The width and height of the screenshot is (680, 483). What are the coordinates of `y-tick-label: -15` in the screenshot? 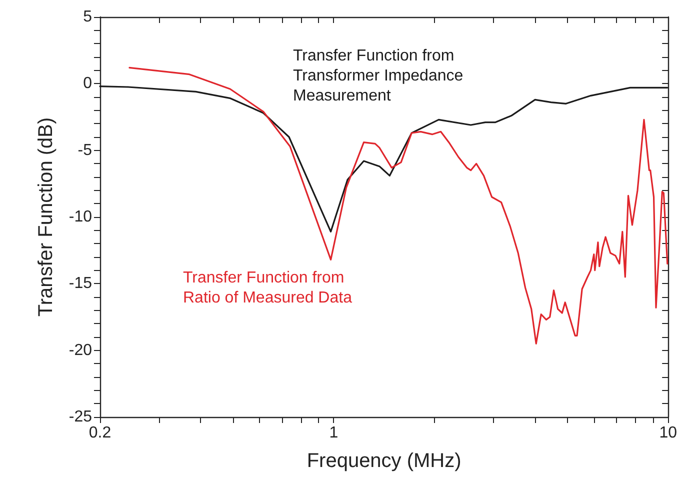 It's located at (80, 283).